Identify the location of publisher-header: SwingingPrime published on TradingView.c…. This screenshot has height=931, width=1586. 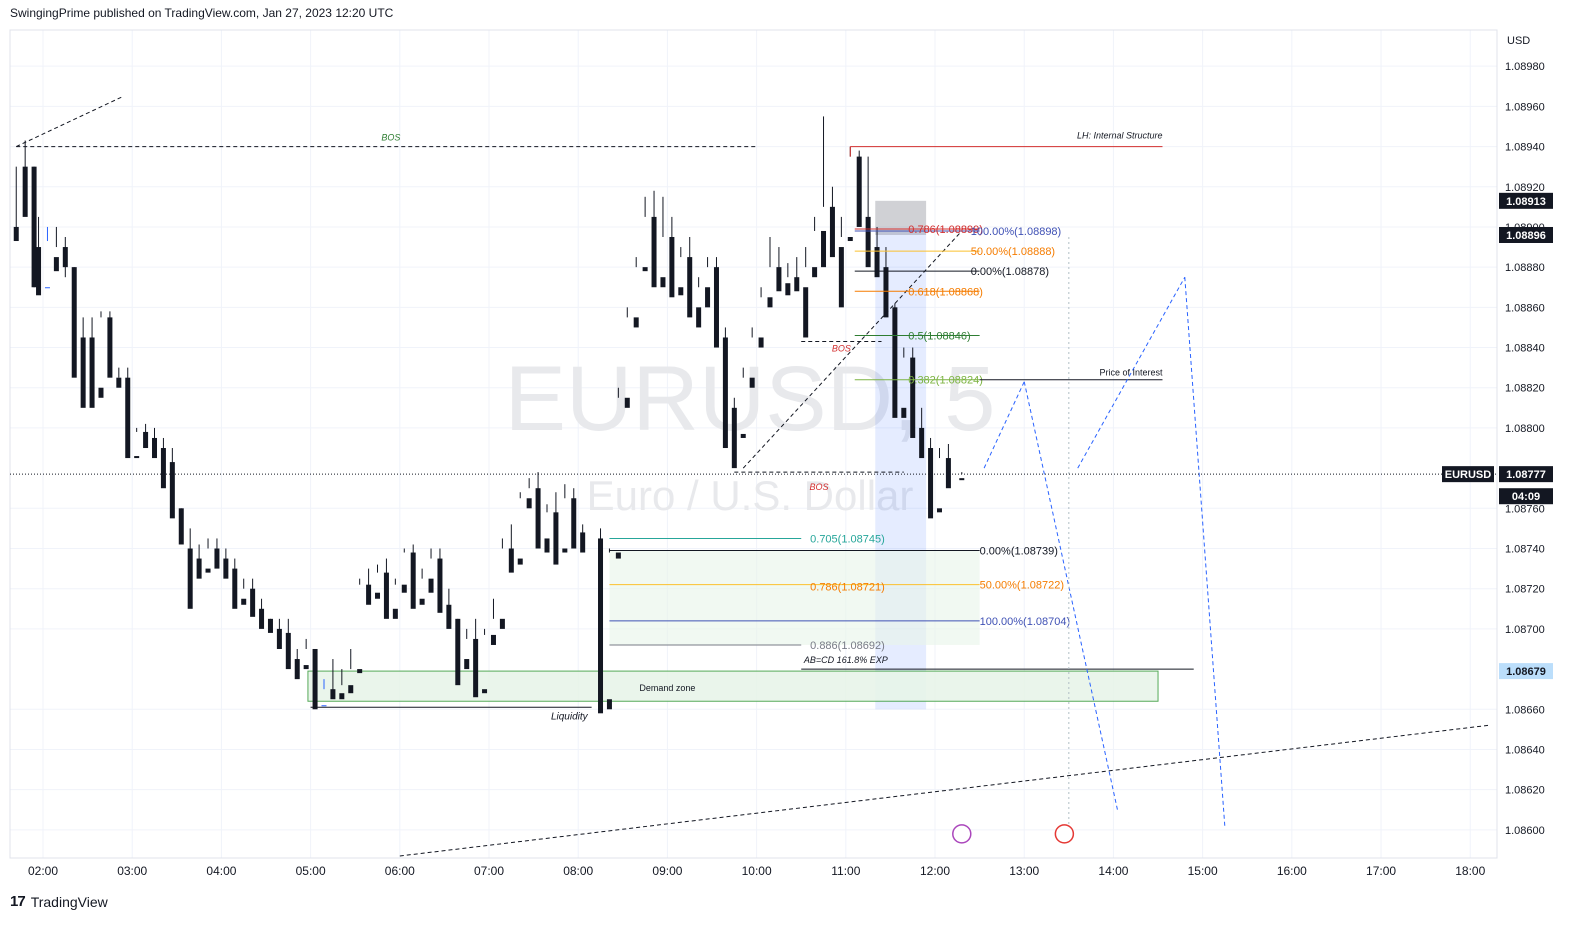
(202, 13).